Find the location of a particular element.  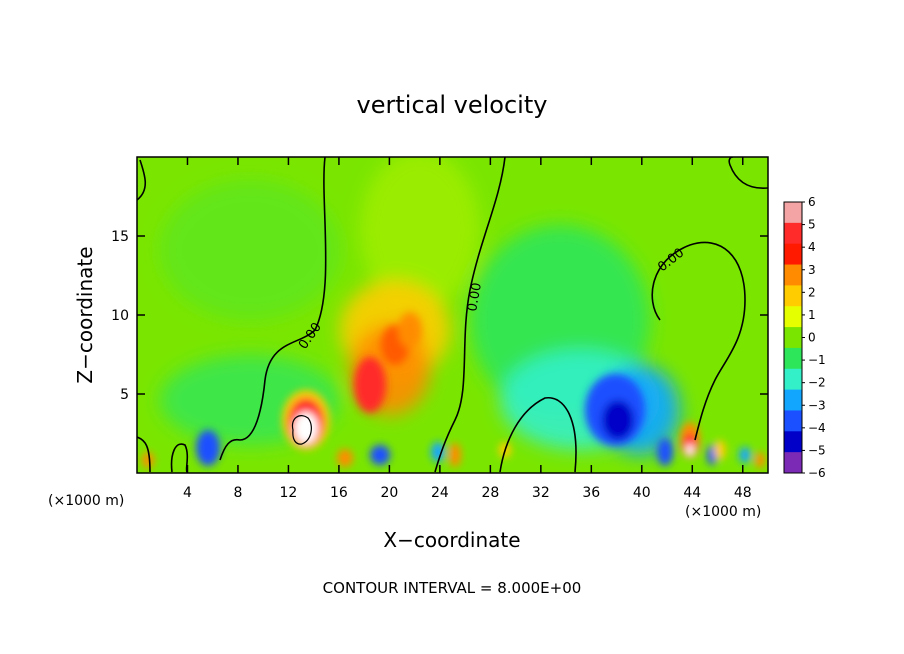

colorbar-label: 3 is located at coordinates (812, 270).